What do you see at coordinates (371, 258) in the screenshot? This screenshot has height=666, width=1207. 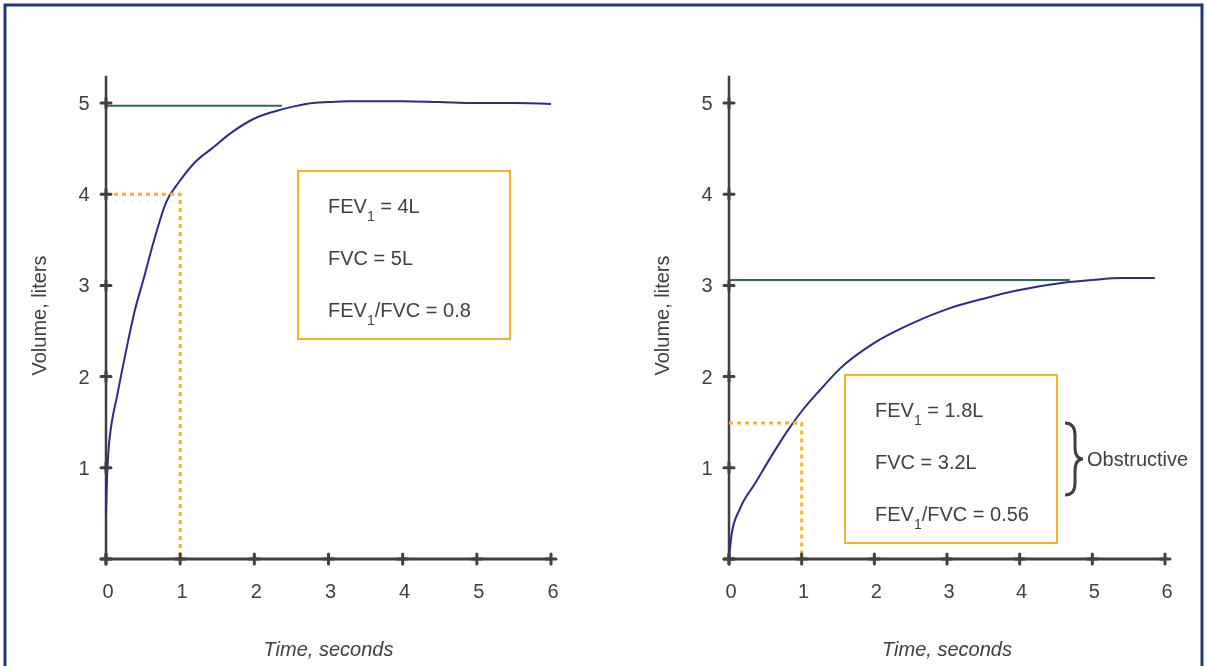 I see `annotation: FVC = 5L` at bounding box center [371, 258].